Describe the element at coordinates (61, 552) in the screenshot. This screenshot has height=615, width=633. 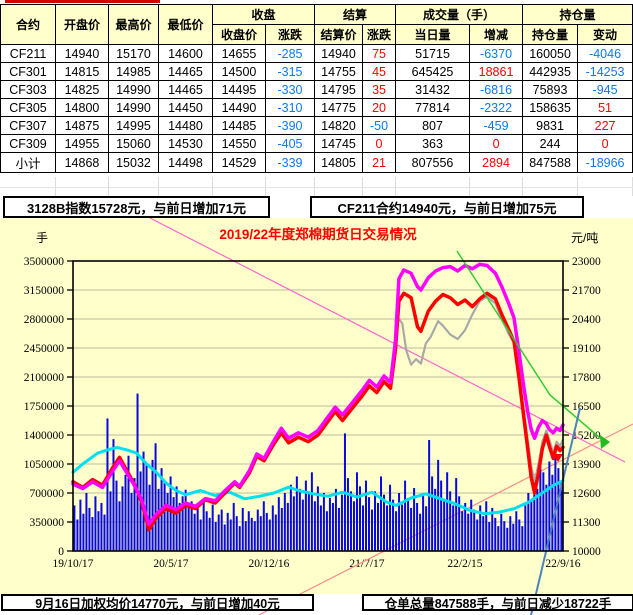
I see `left-tick-label: 0` at that location.